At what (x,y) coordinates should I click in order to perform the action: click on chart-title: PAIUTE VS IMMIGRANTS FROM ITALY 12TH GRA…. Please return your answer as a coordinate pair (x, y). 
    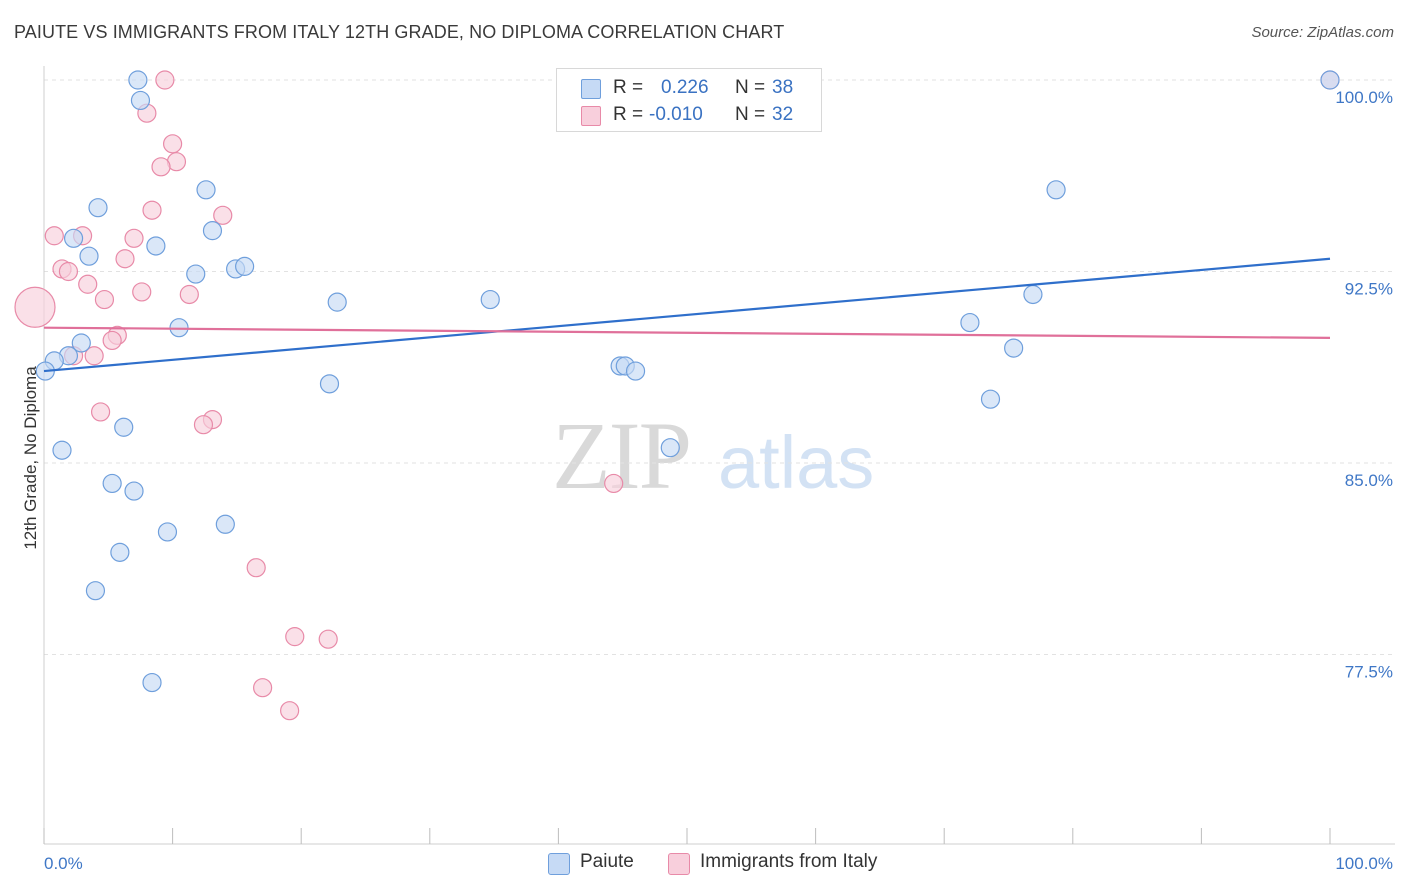
    Looking at the image, I should click on (399, 32).